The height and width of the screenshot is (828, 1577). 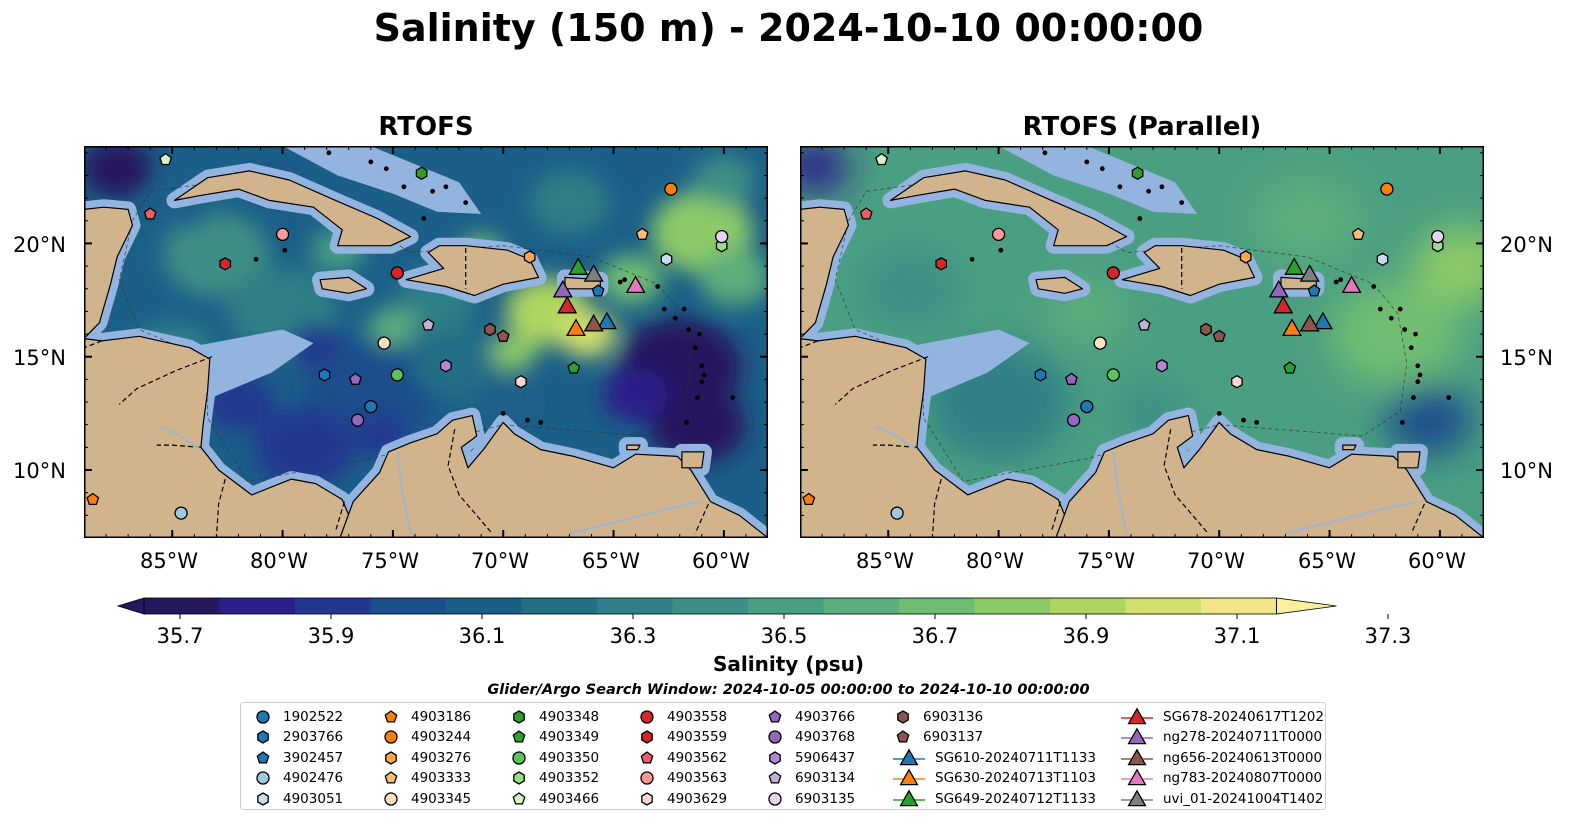 What do you see at coordinates (180, 636) in the screenshot?
I see `colorbar-tick: 35.7` at bounding box center [180, 636].